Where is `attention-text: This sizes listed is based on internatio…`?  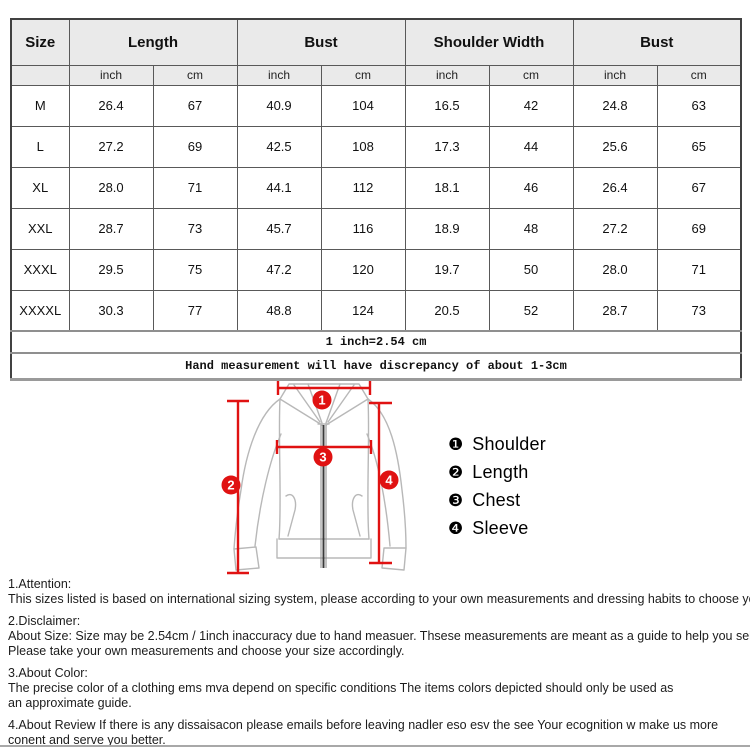
attention-text: This sizes listed is based on internatio… is located at coordinates (379, 599).